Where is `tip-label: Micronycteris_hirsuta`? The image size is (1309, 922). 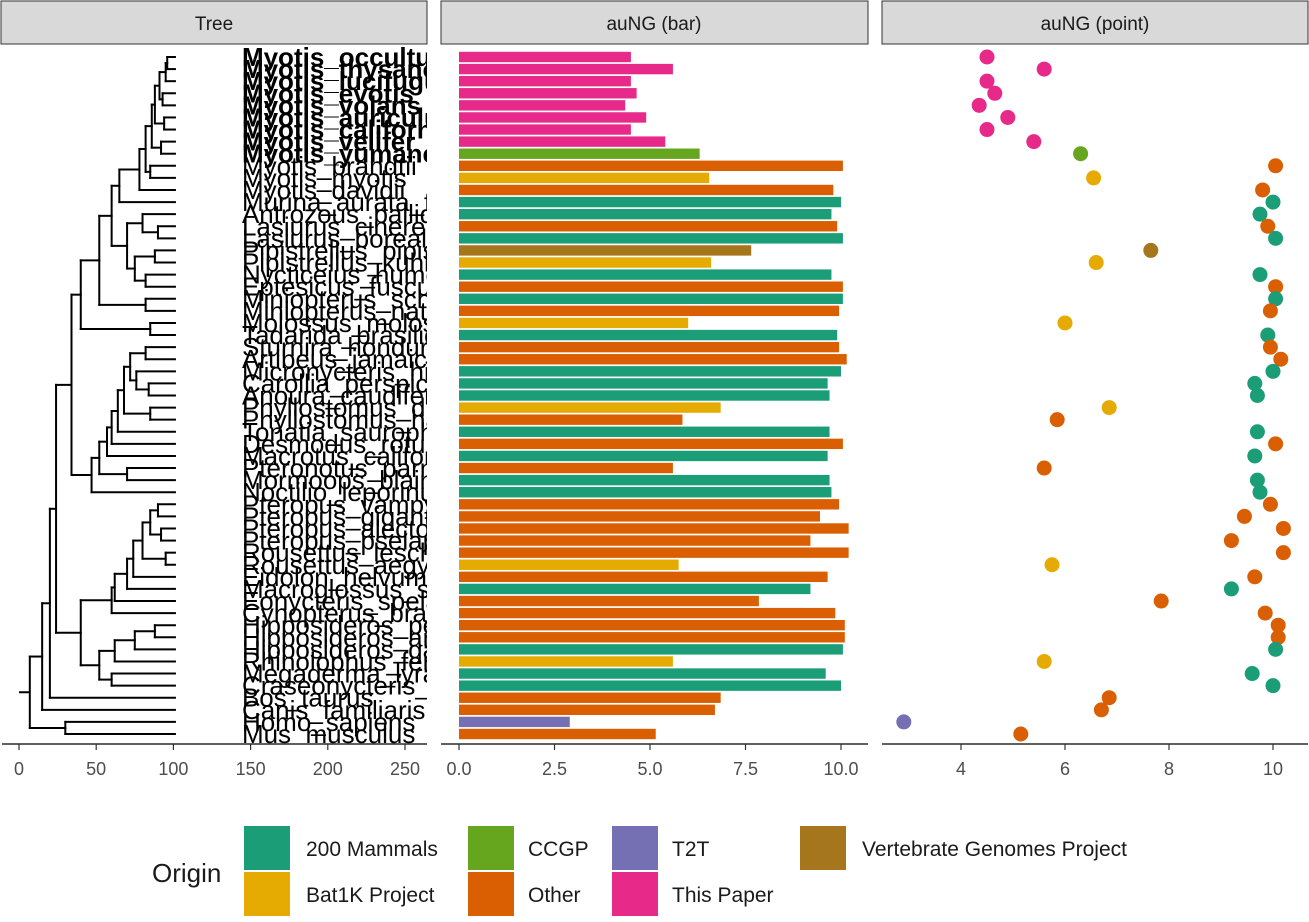
tip-label: Micronycteris_hirsuta is located at coordinates (365, 371).